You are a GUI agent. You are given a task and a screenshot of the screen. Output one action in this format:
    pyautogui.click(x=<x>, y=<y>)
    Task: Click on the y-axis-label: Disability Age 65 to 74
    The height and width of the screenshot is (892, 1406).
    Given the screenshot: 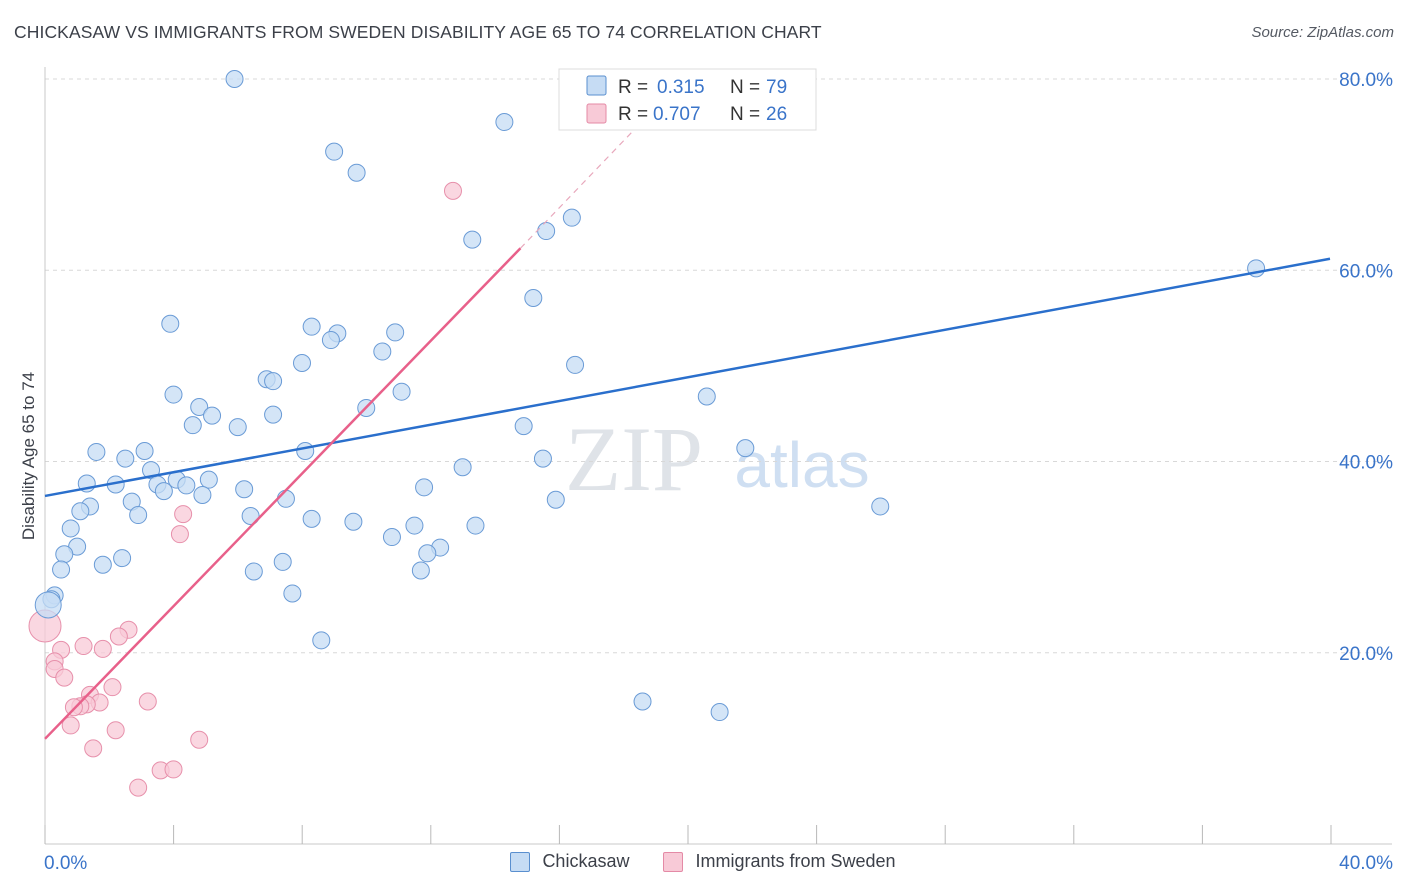 What is the action you would take?
    pyautogui.click(x=28, y=456)
    